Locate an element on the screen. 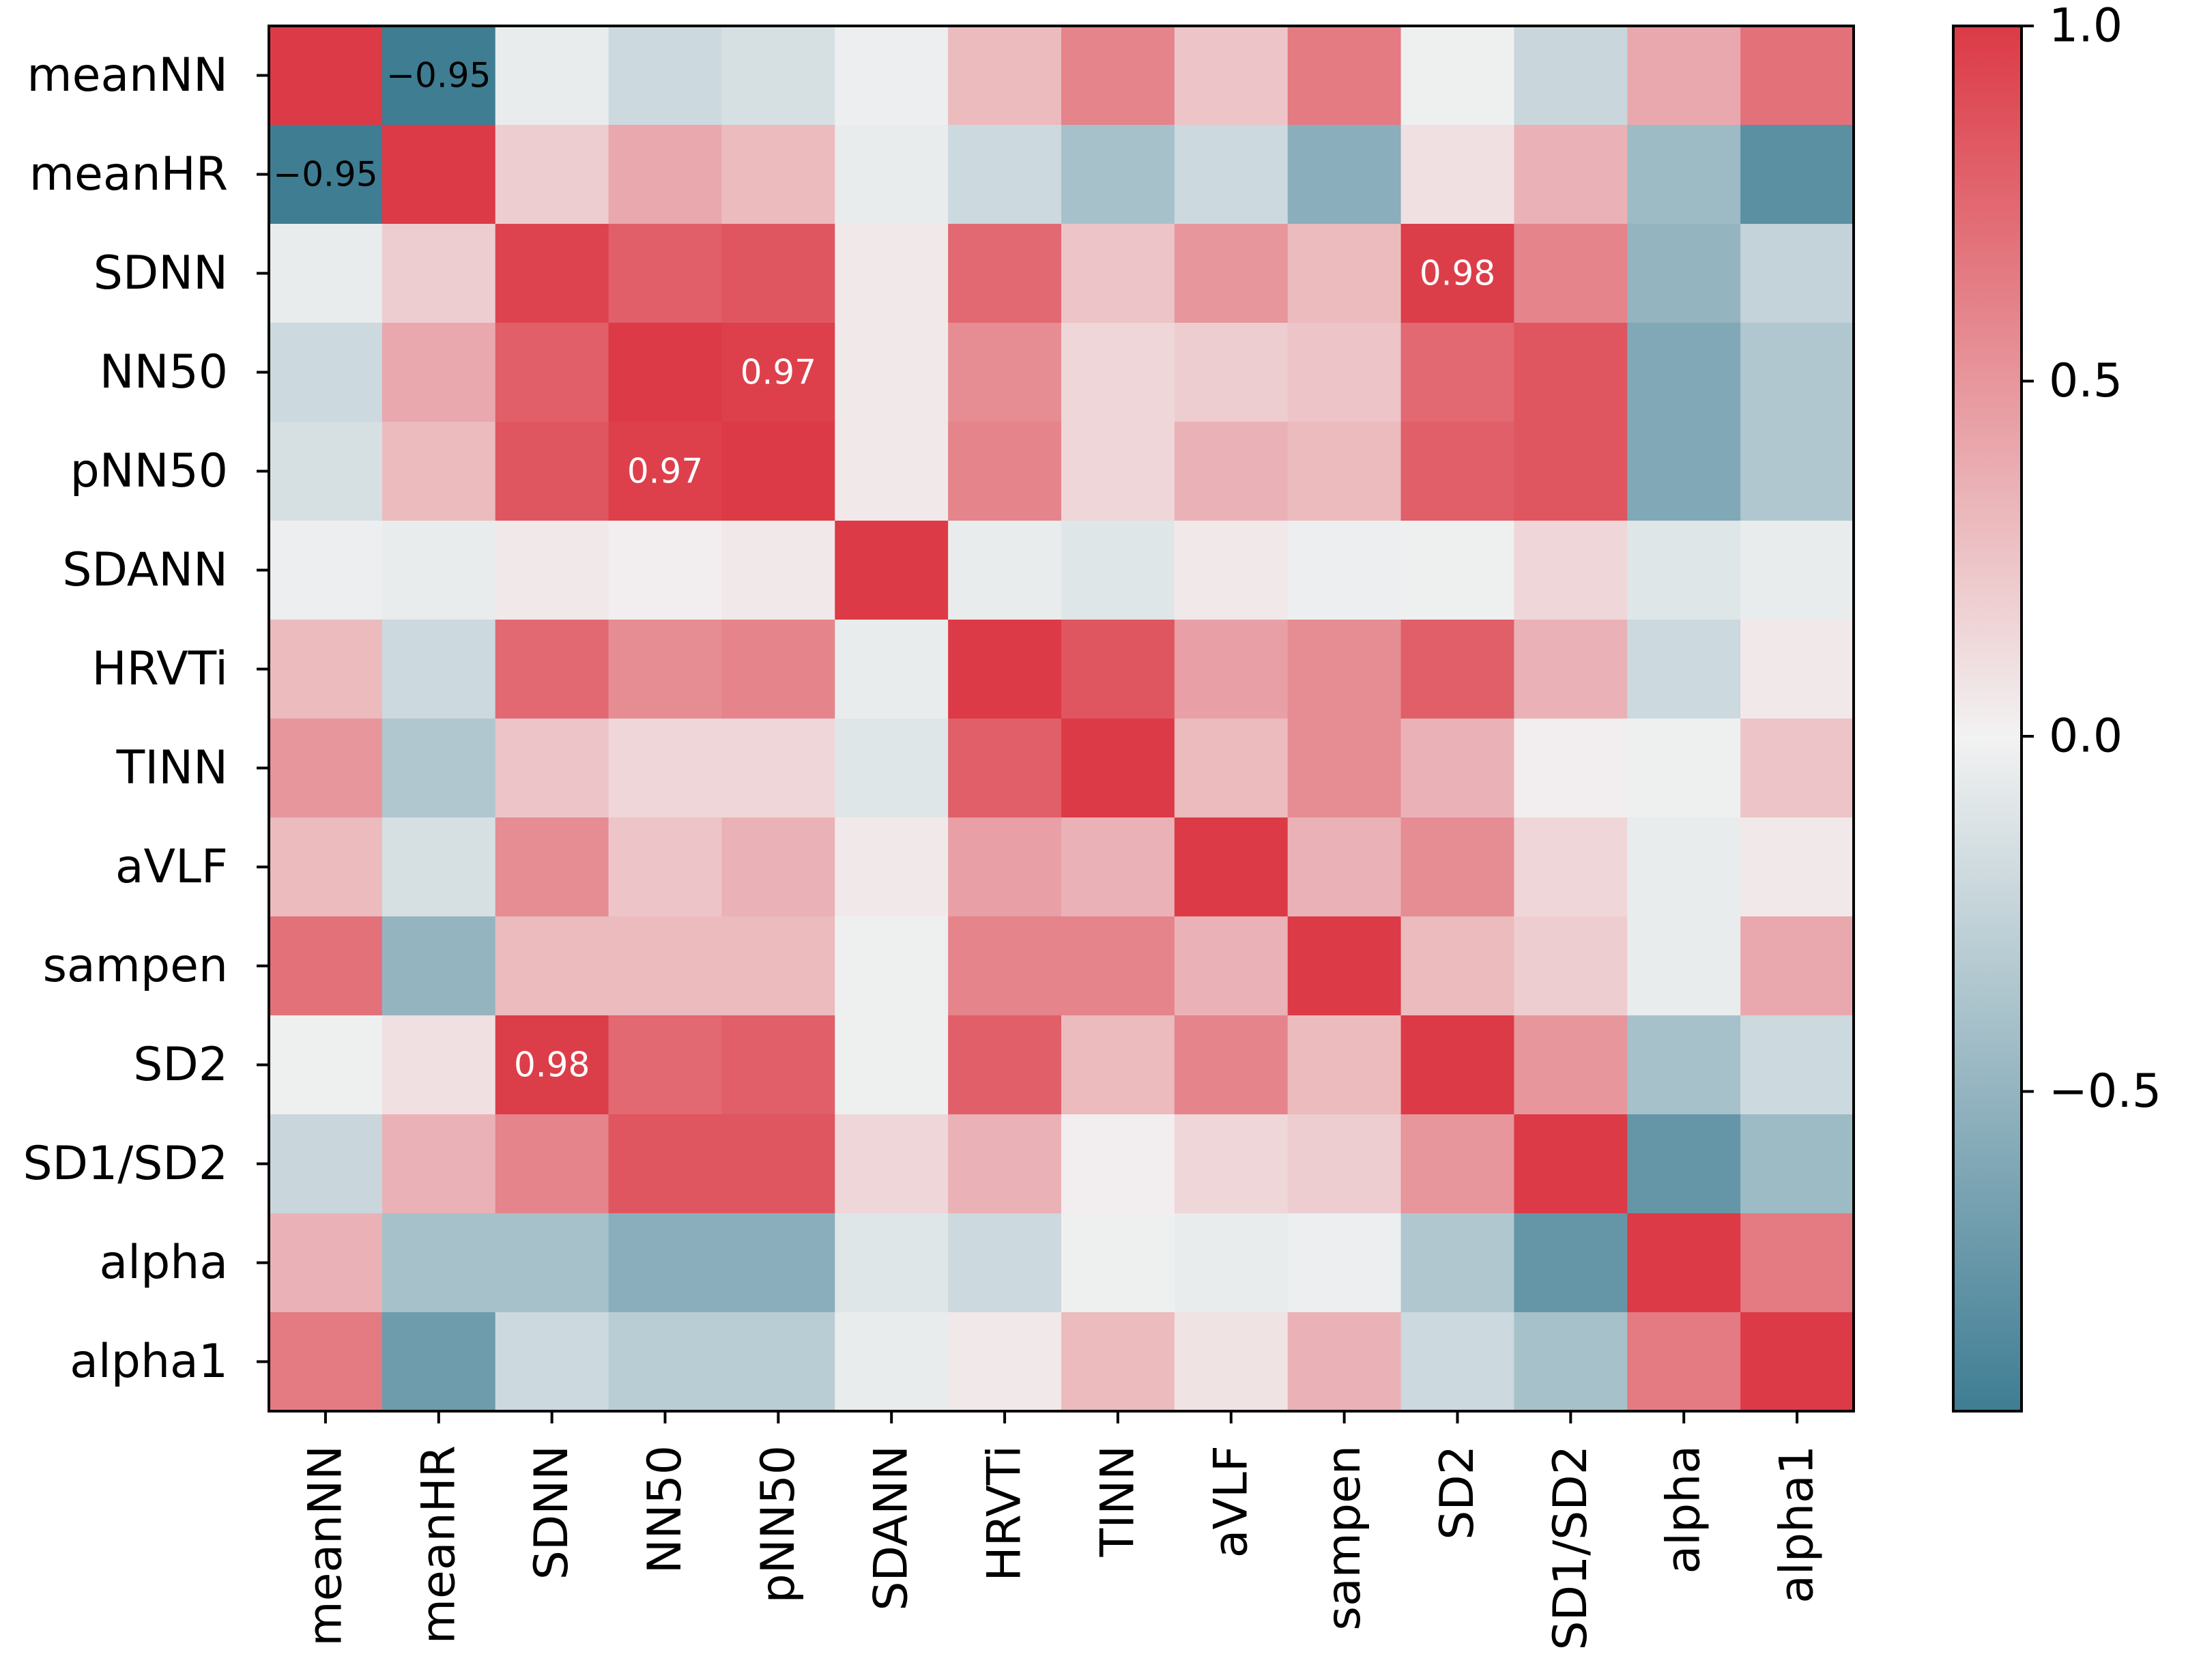 The width and height of the screenshot is (2186, 1680). y-tick-label: aVLF is located at coordinates (171, 867).